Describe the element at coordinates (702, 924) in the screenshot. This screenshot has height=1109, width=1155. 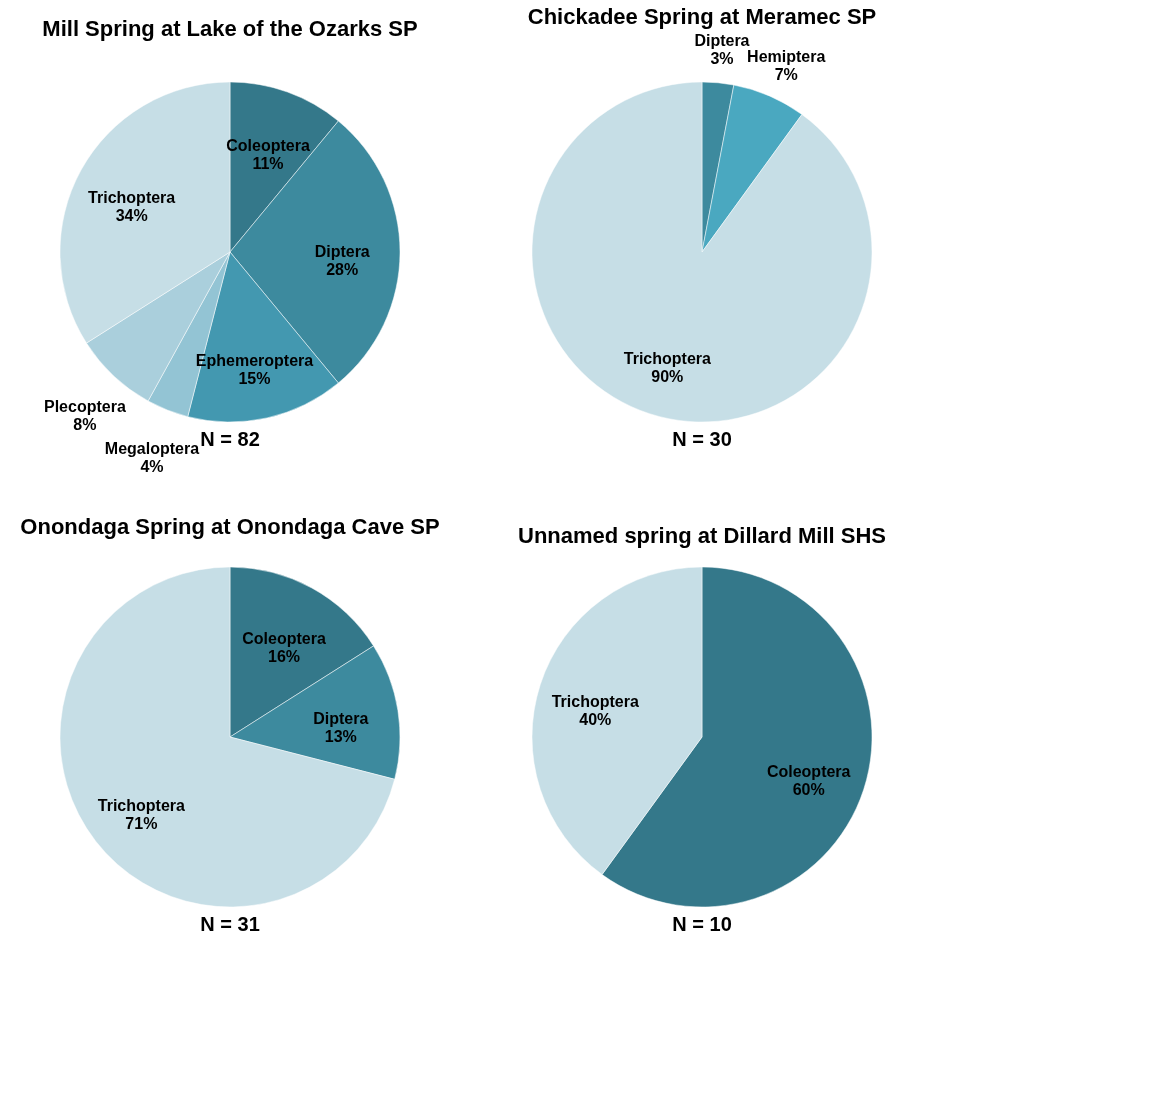
I see `text: N = 10` at that location.